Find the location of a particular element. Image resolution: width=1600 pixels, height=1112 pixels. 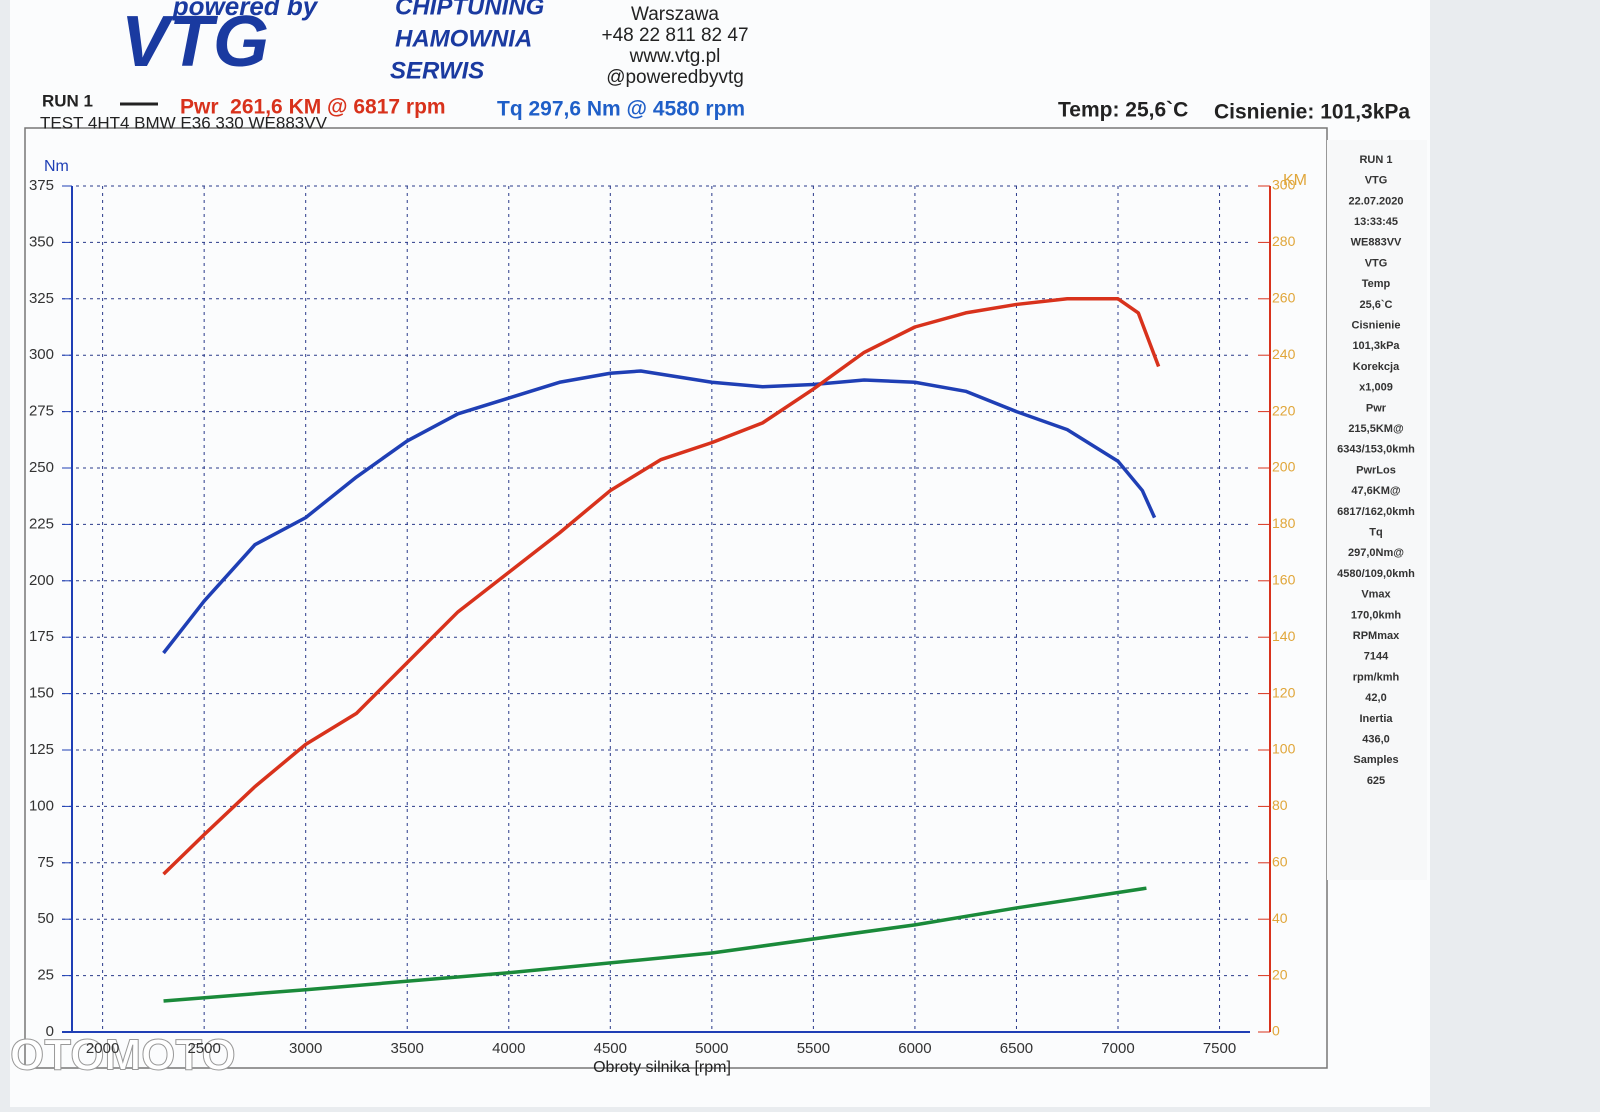

side-entry: Pwr is located at coordinates (1376, 408).